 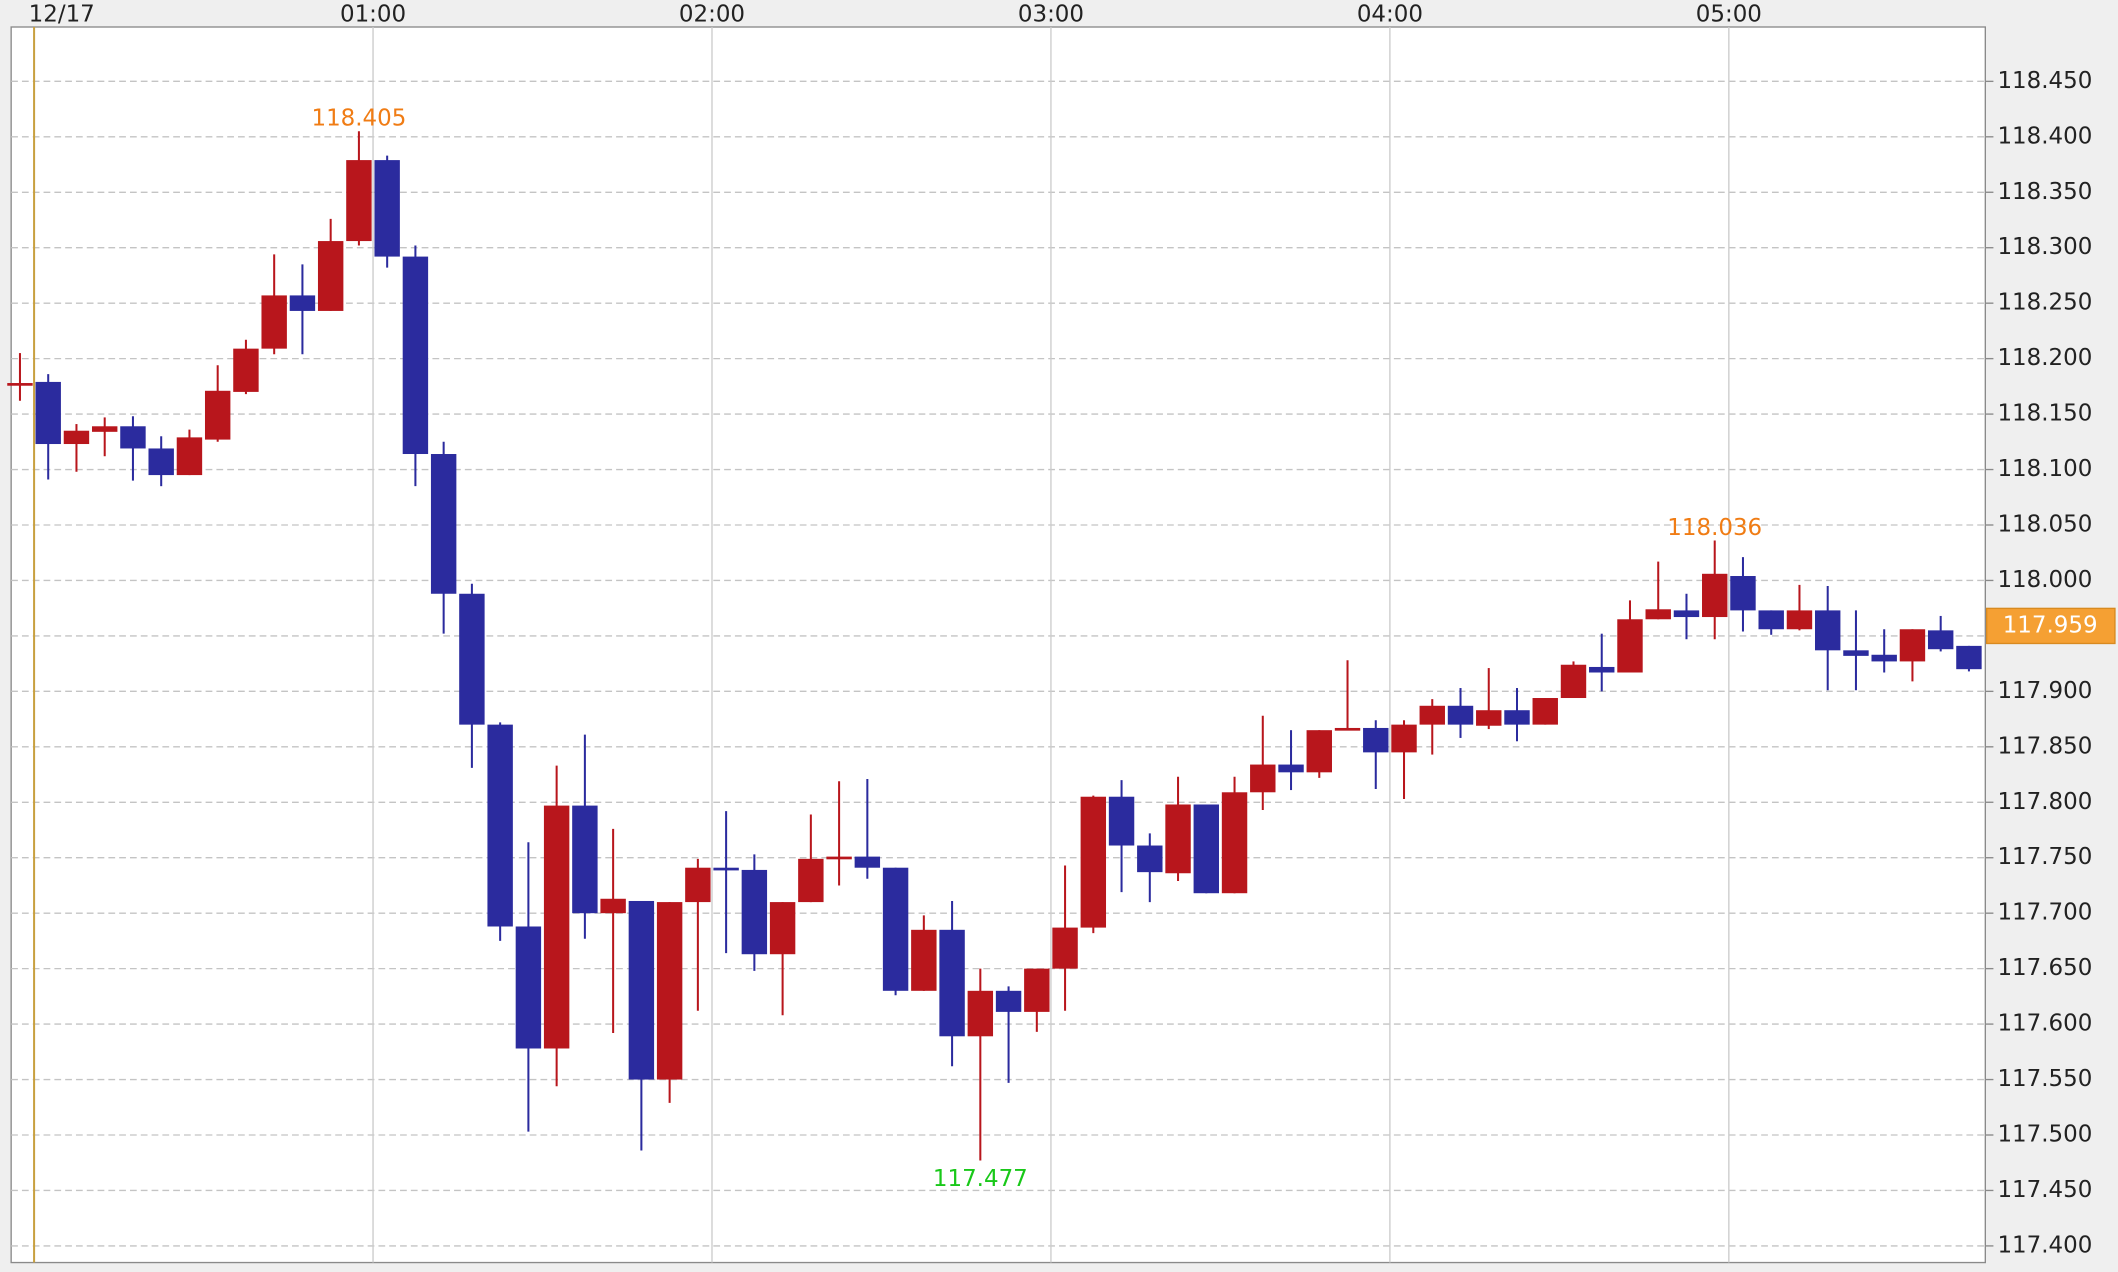 I want to click on y-tick-label: 118.150, so click(x=2044, y=414).